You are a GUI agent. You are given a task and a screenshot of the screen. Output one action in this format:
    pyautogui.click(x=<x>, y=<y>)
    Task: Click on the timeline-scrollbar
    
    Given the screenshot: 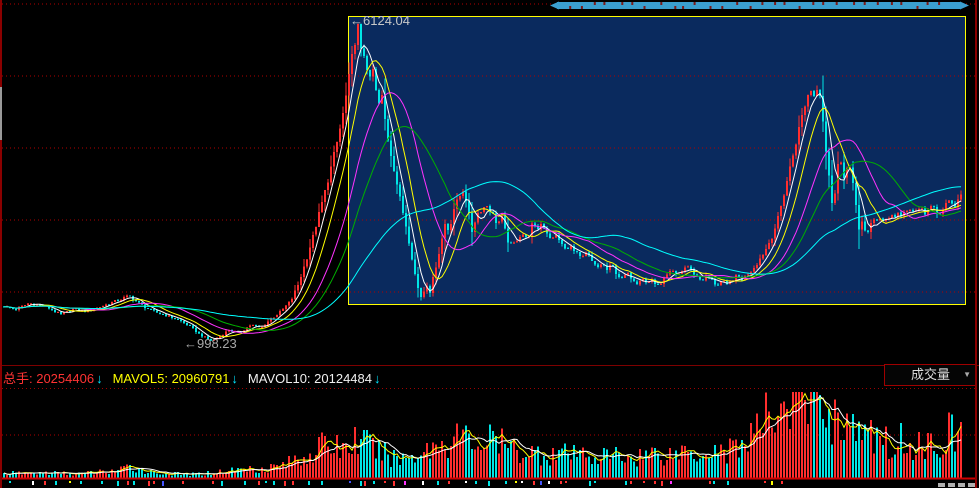 What is the action you would take?
    pyautogui.click(x=760, y=5)
    